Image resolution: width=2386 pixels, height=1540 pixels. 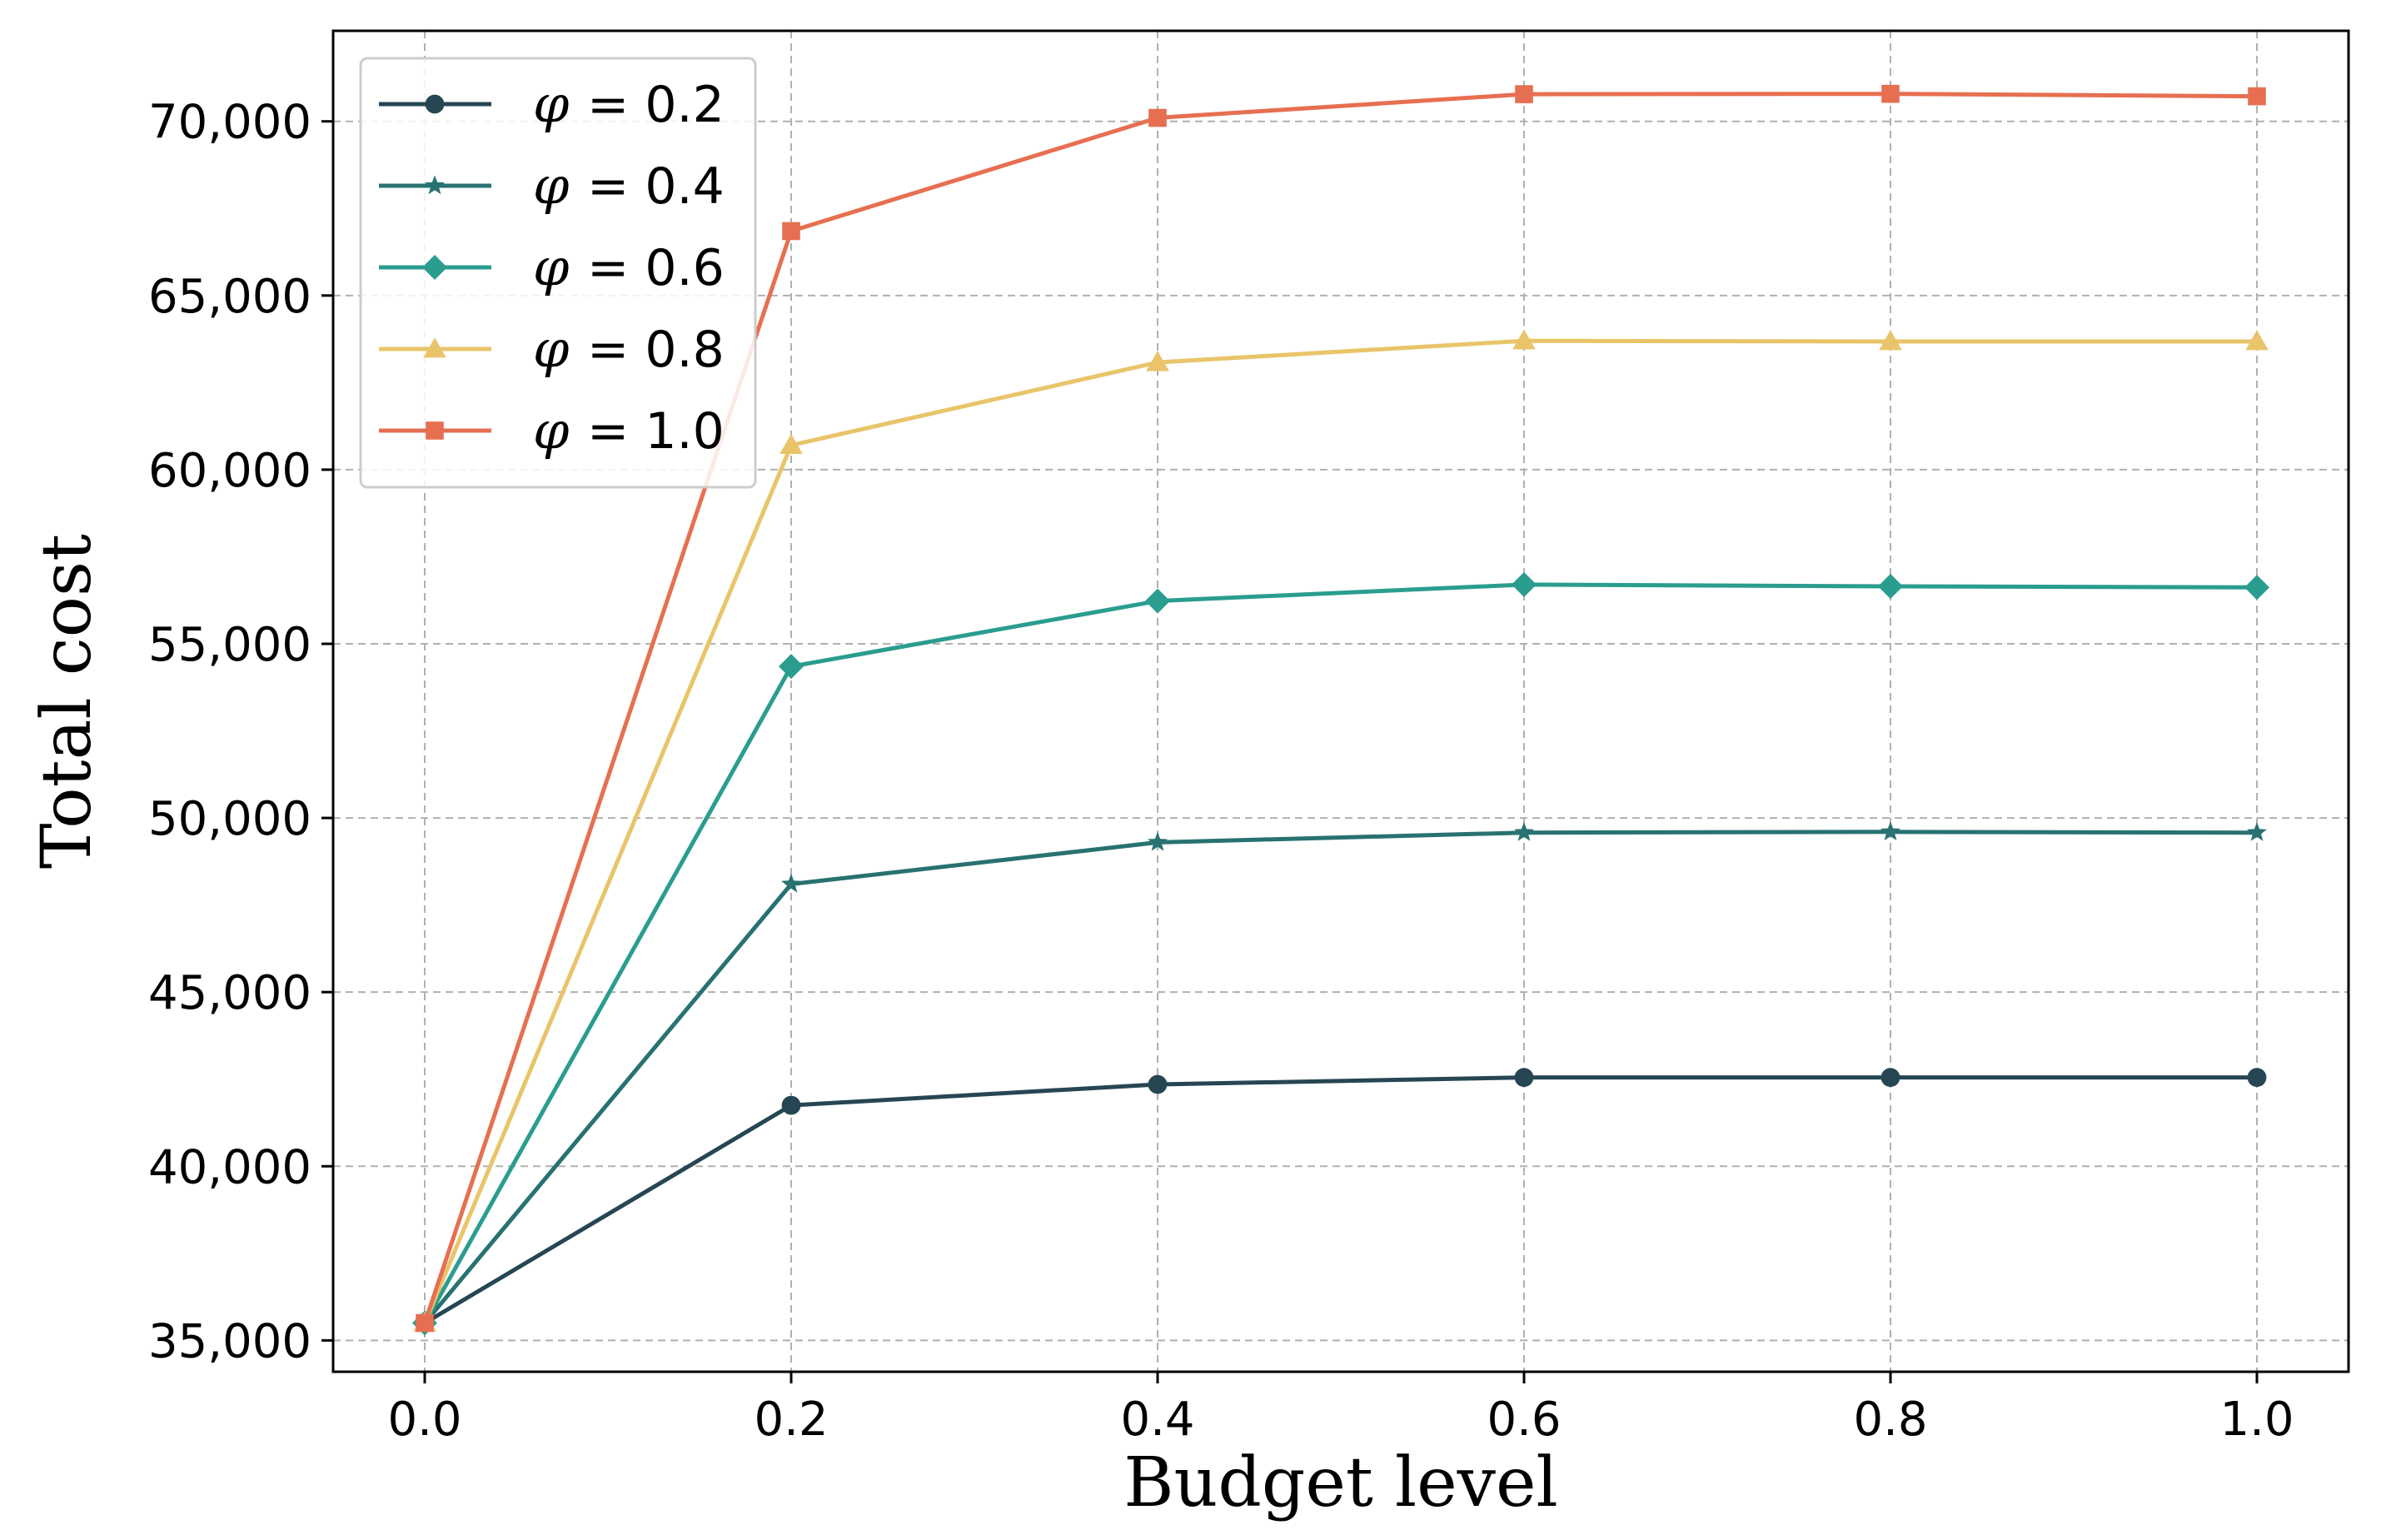 I want to click on x-tick-label: 1.0, so click(x=2256, y=1420).